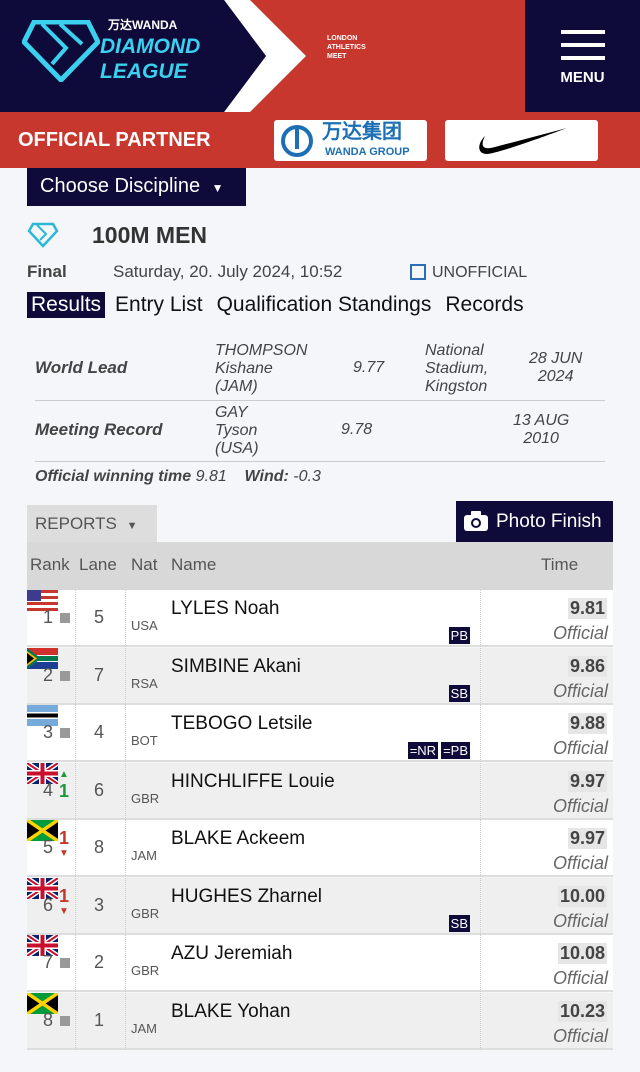  Describe the element at coordinates (319, 1020) in the screenshot. I see `table-row: 8 1 JAM BLAKE Yohan 10.23 Official` at that location.